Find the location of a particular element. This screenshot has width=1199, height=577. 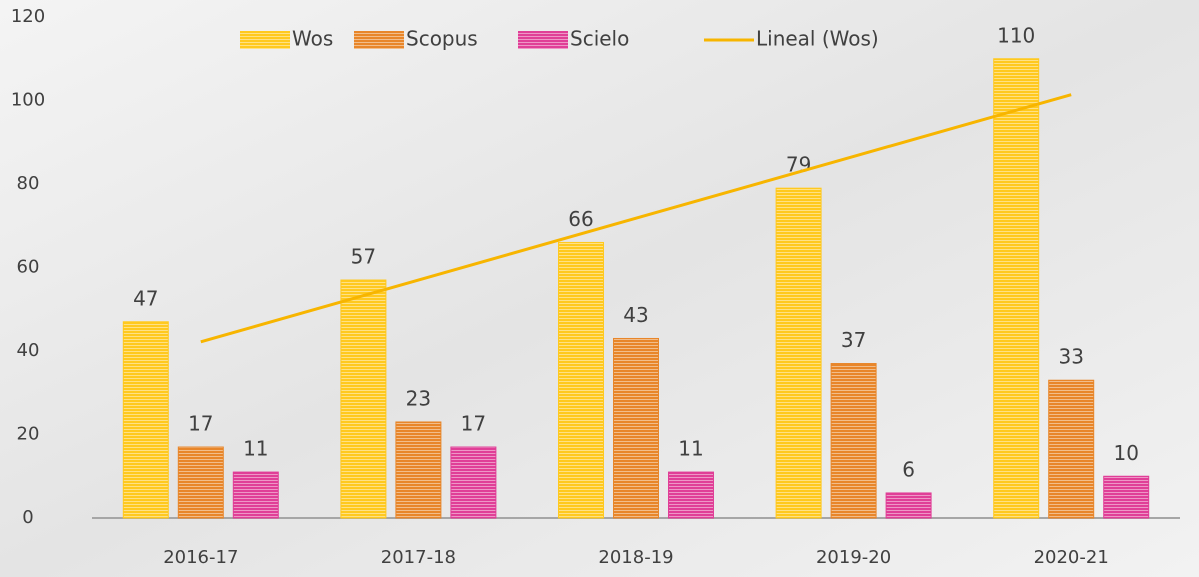

y-tick-label: 20 is located at coordinates (28, 434).